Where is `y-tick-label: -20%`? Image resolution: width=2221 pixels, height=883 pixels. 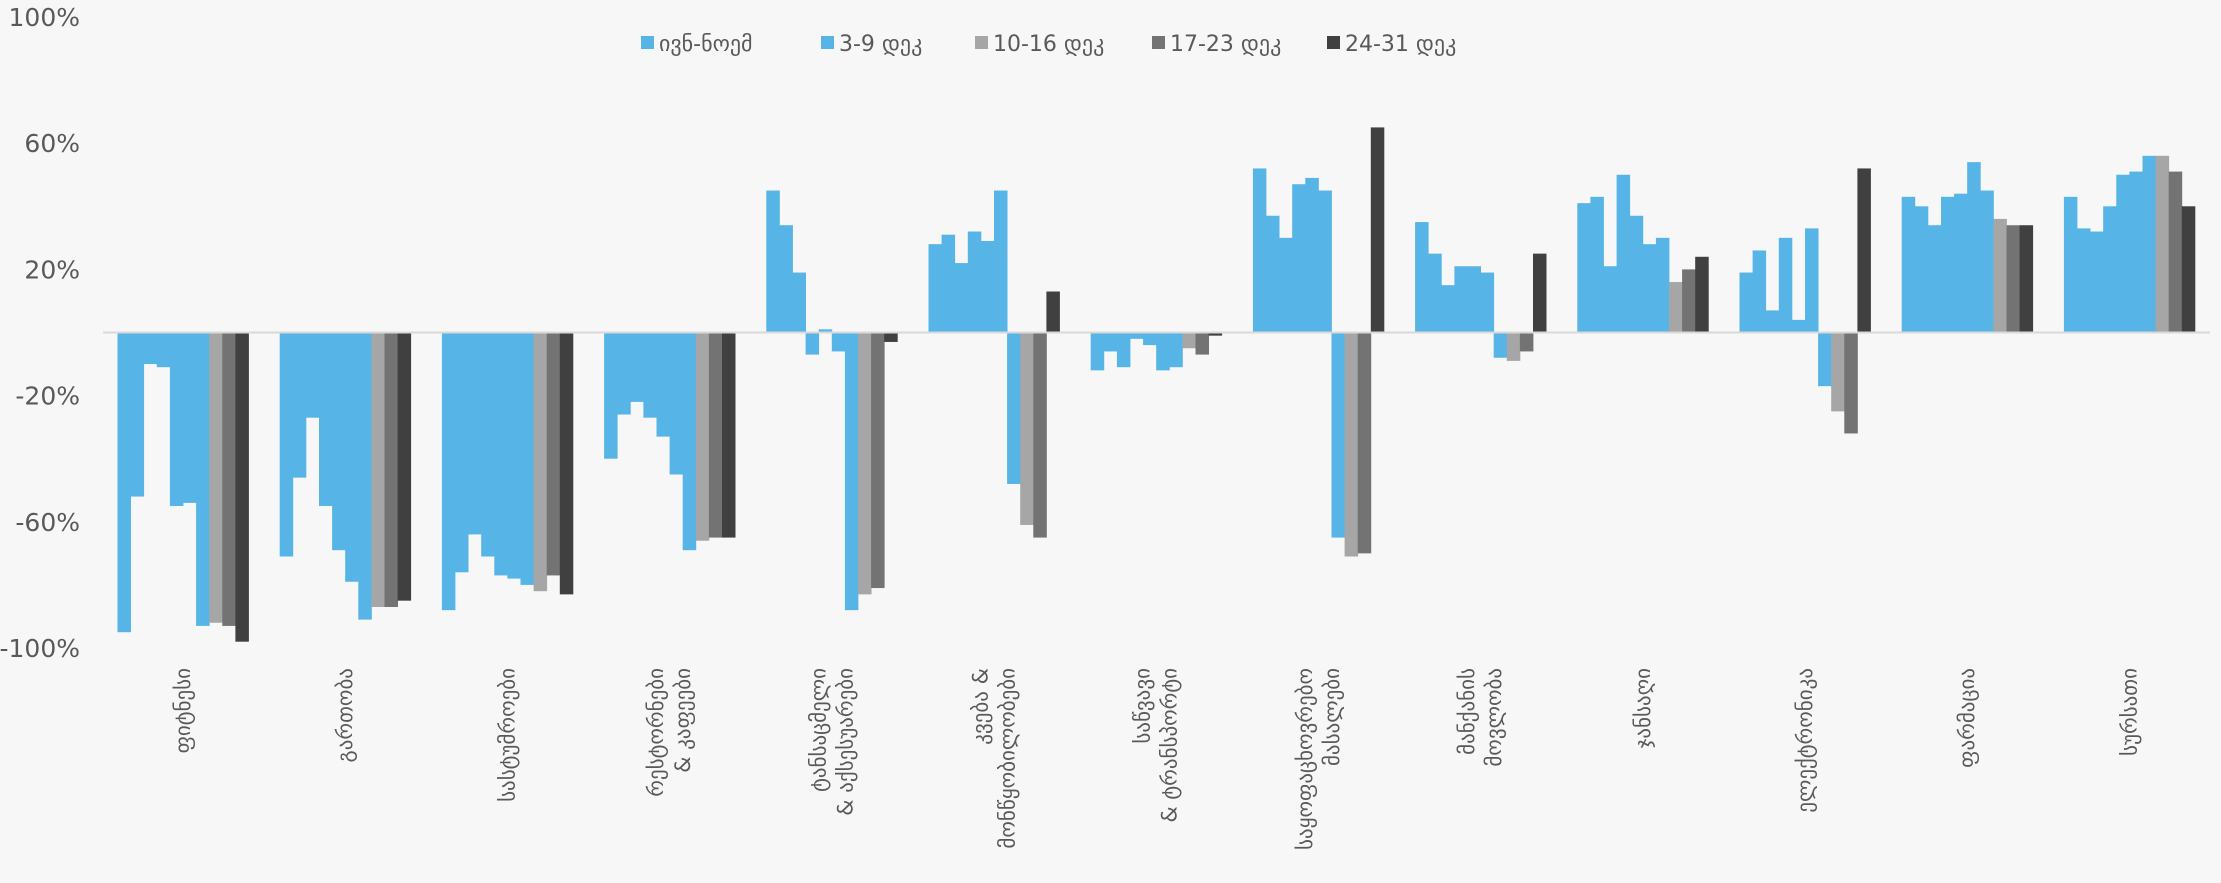
y-tick-label: -20% is located at coordinates (47, 396).